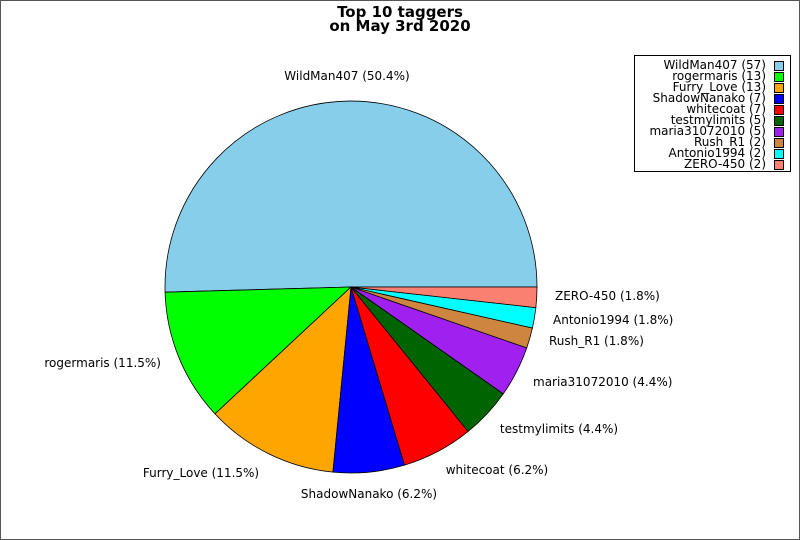 This screenshot has height=540, width=800. I want to click on slice-label-furry-love: Furry_Love (11.5%), so click(201, 473).